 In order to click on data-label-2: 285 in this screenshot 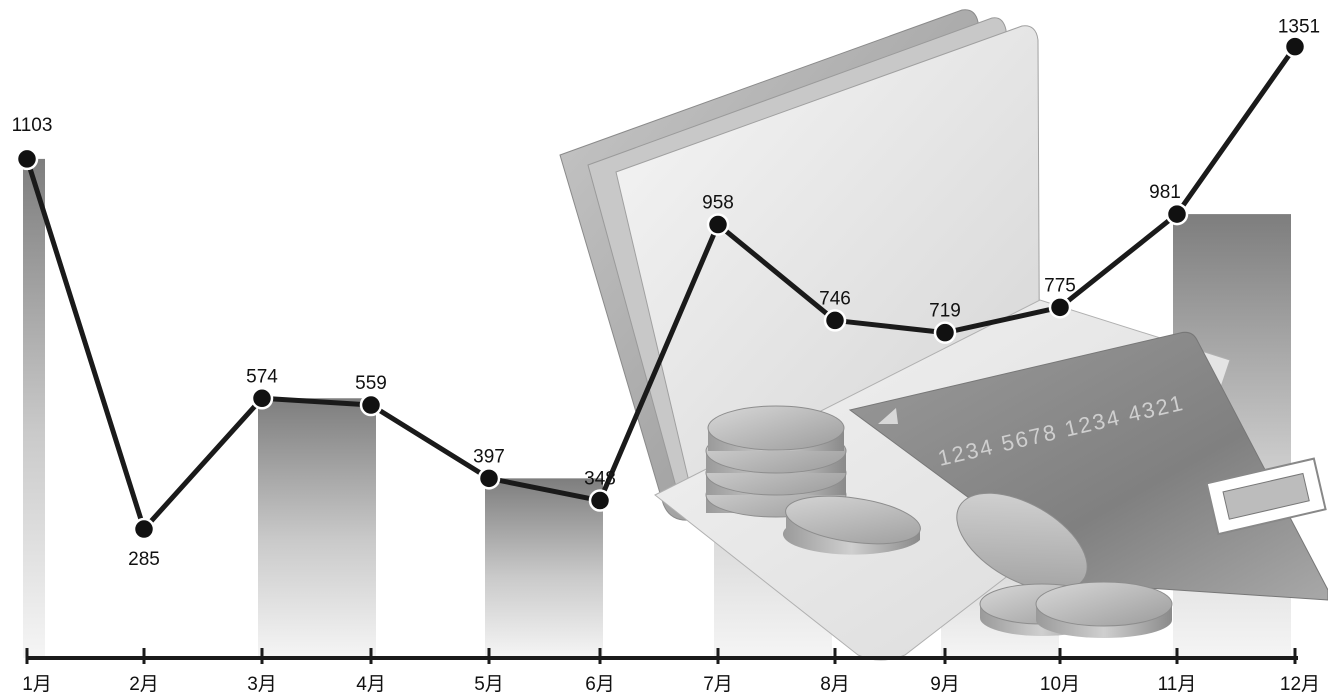, I will do `click(144, 559)`.